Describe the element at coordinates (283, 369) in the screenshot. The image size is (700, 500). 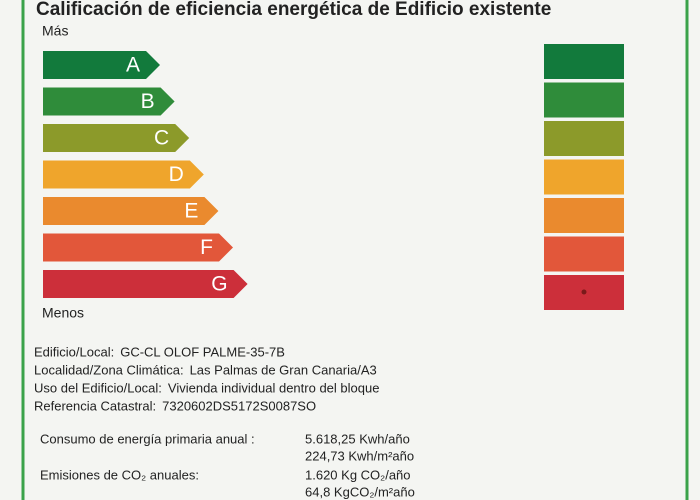
I see `info-value: Las Palmas de Gran Canaria/A3` at that location.